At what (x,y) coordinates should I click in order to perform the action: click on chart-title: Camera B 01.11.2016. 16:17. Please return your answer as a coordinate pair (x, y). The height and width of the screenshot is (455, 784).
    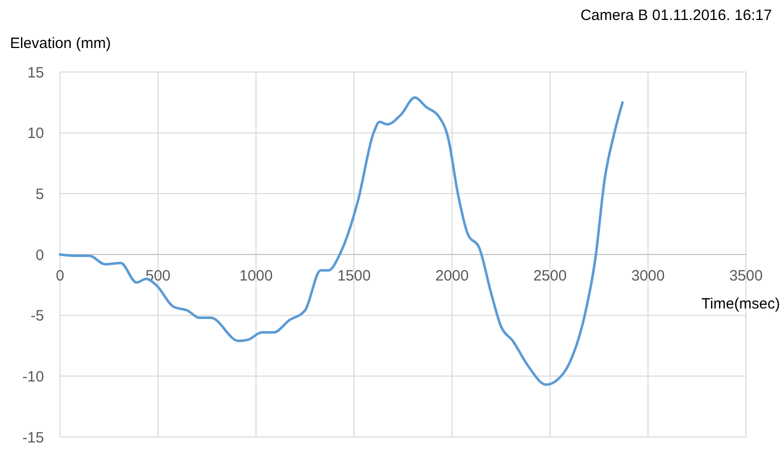
    Looking at the image, I should click on (676, 15).